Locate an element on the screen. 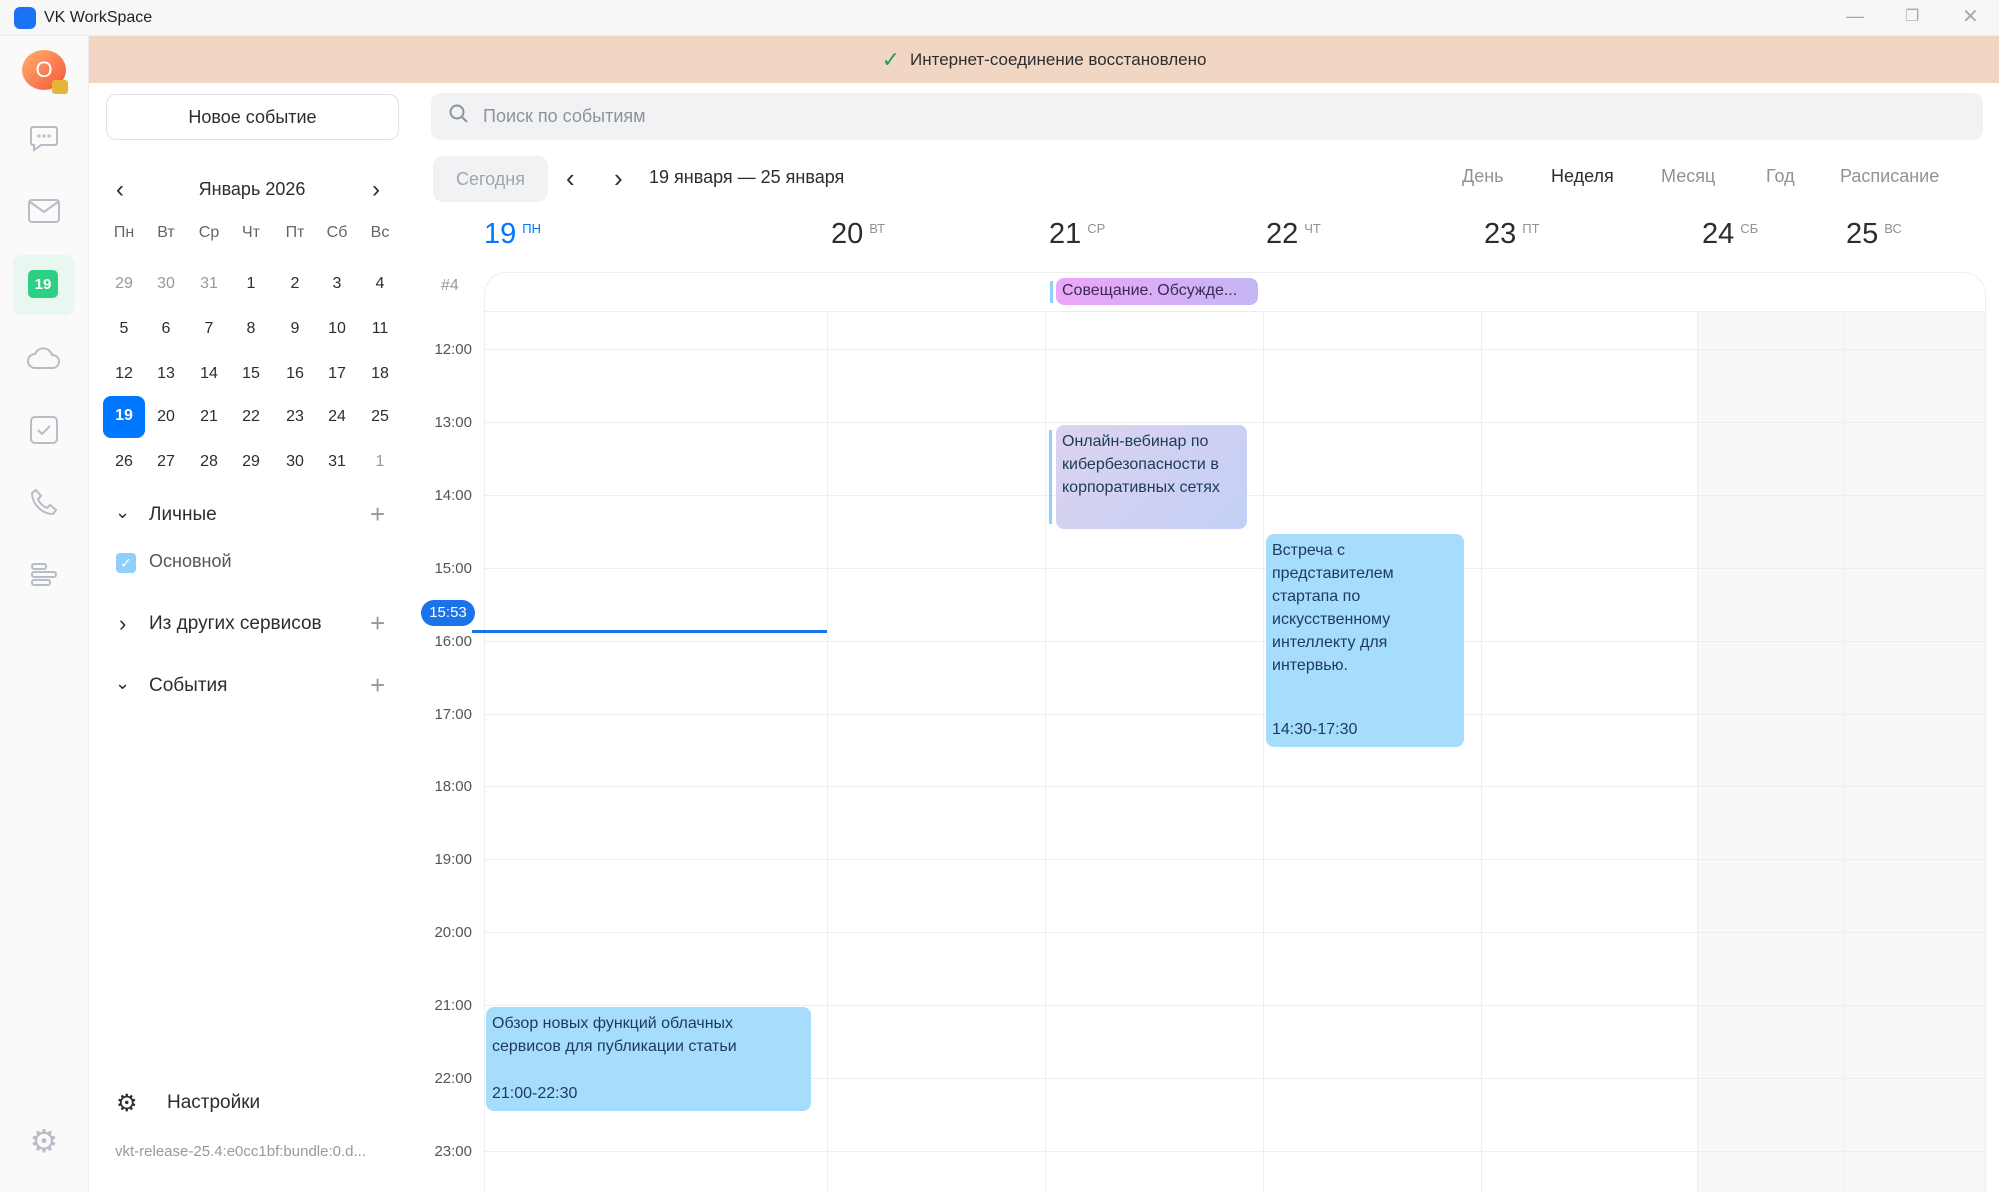 Image resolution: width=1999 pixels, height=1192 pixels. mini-calendar-day: 7 is located at coordinates (209, 328).